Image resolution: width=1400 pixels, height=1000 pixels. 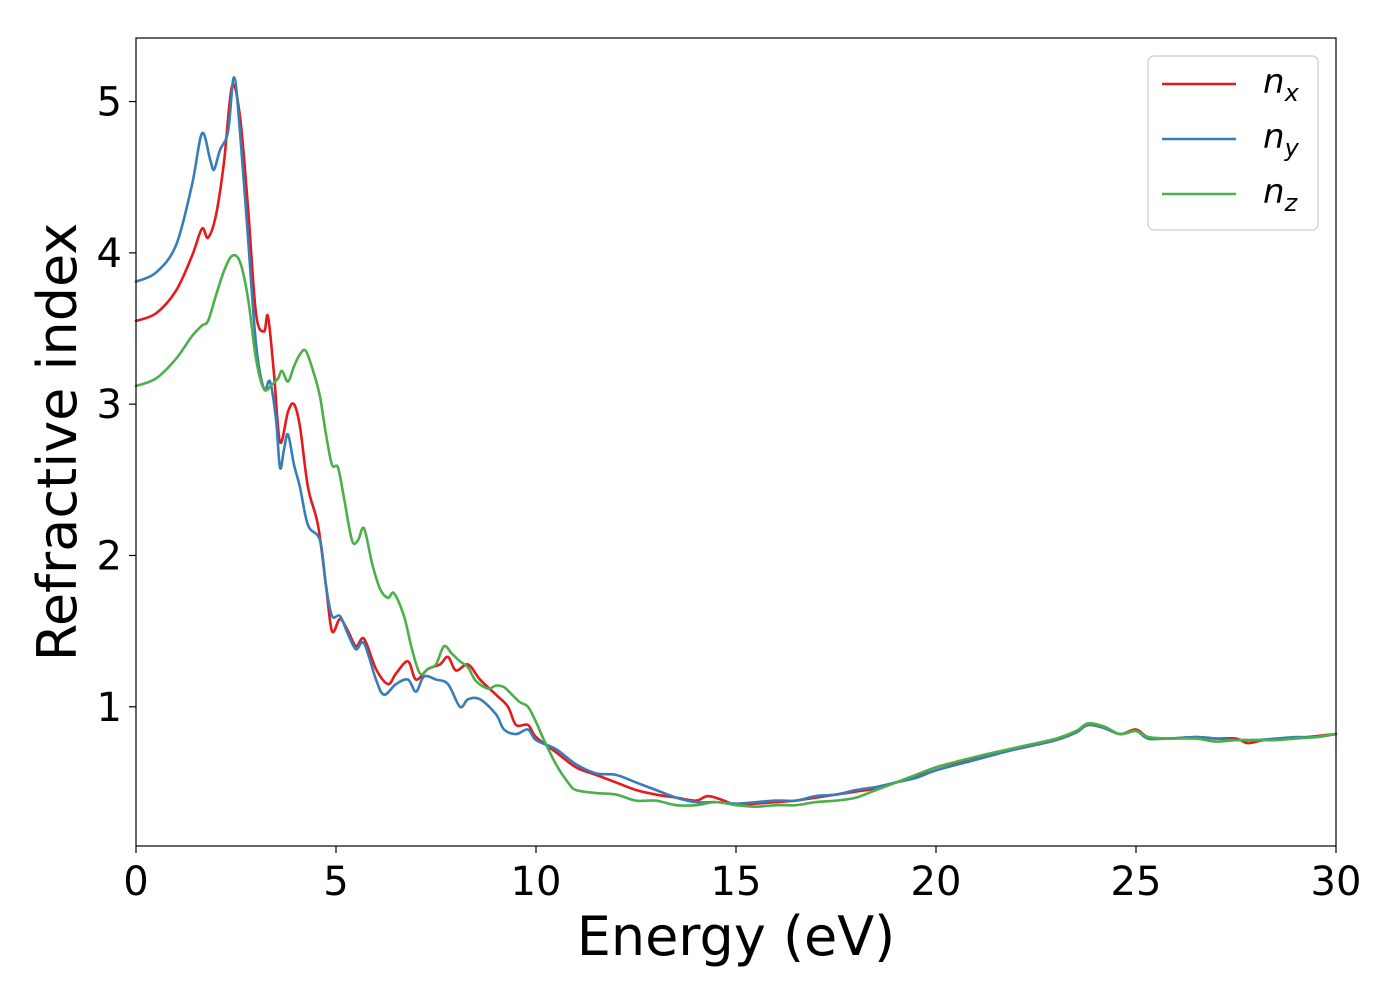 I want to click on x-tick-label: 20, so click(x=936, y=882).